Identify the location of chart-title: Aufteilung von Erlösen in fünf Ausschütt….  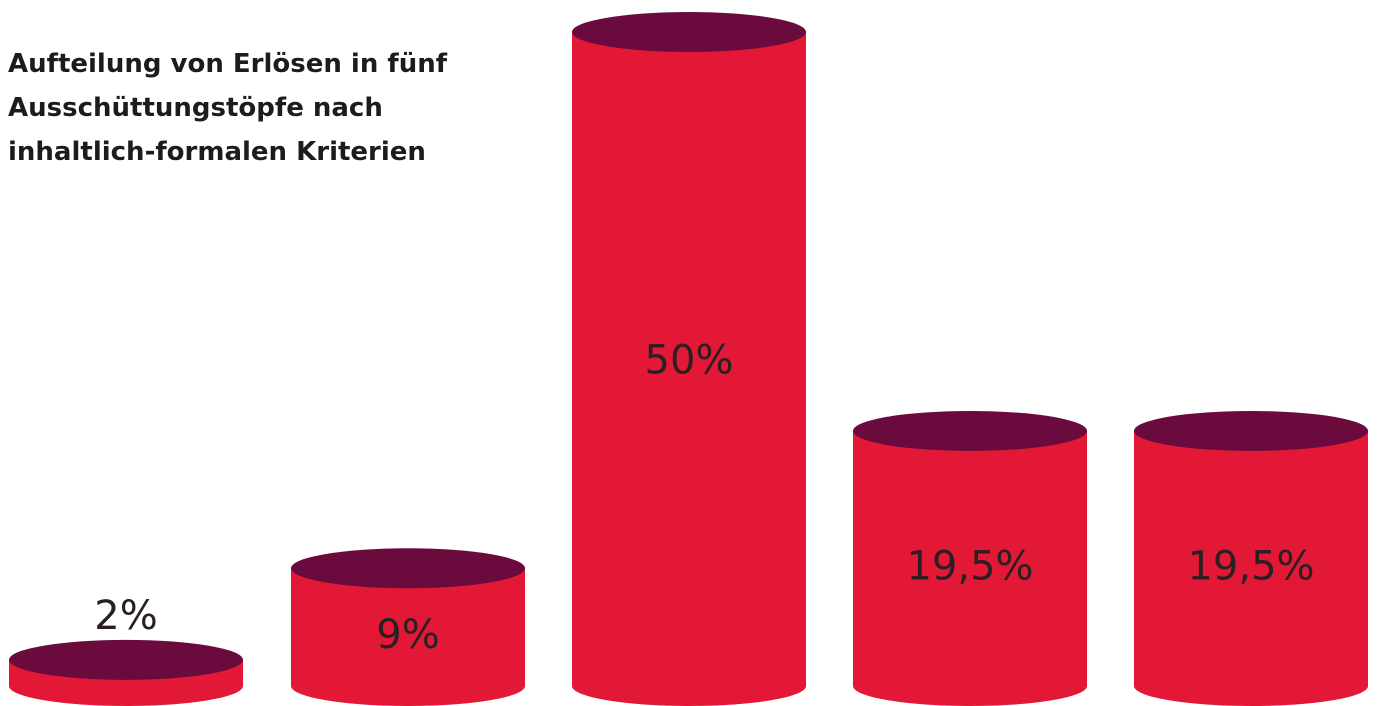
(268, 108).